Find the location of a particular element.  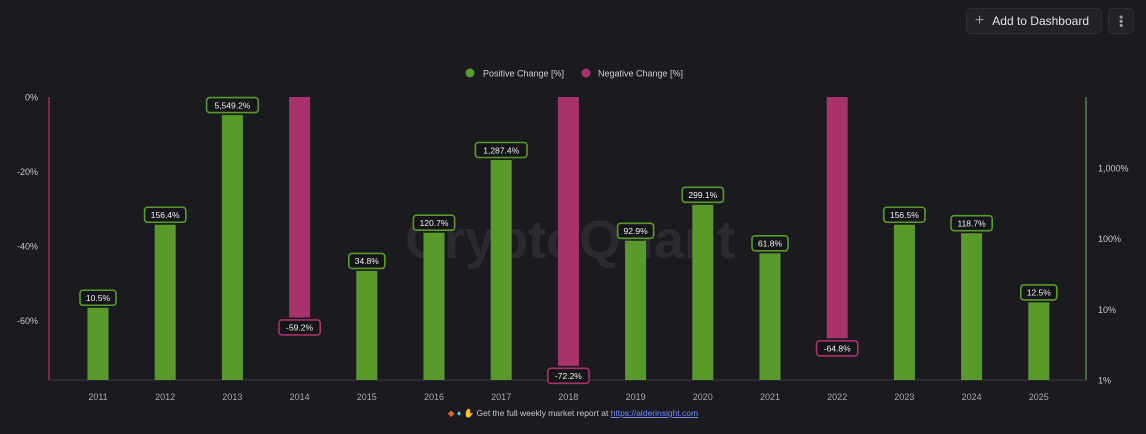

x-tick-label: 2018 is located at coordinates (568, 397).